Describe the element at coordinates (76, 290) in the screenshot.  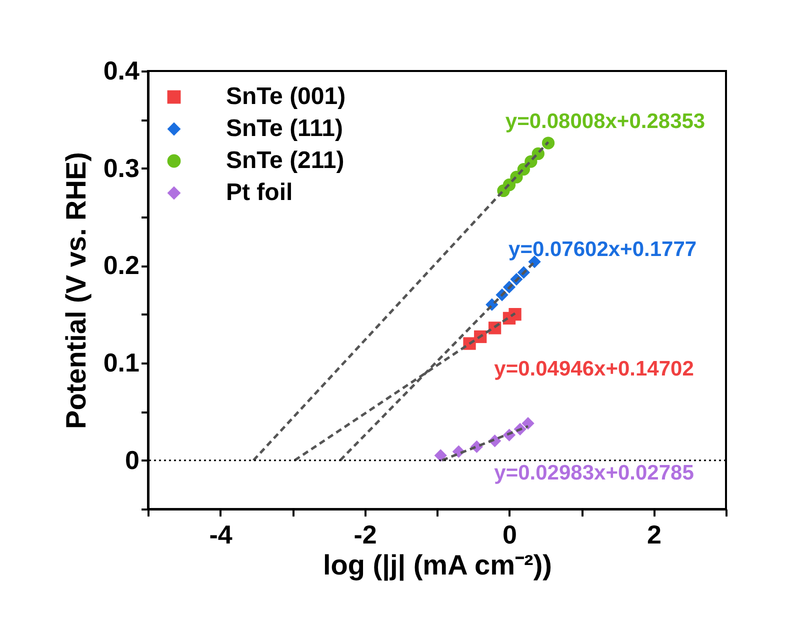
I see `y-axis-title: Potential (V vs. RHE)` at that location.